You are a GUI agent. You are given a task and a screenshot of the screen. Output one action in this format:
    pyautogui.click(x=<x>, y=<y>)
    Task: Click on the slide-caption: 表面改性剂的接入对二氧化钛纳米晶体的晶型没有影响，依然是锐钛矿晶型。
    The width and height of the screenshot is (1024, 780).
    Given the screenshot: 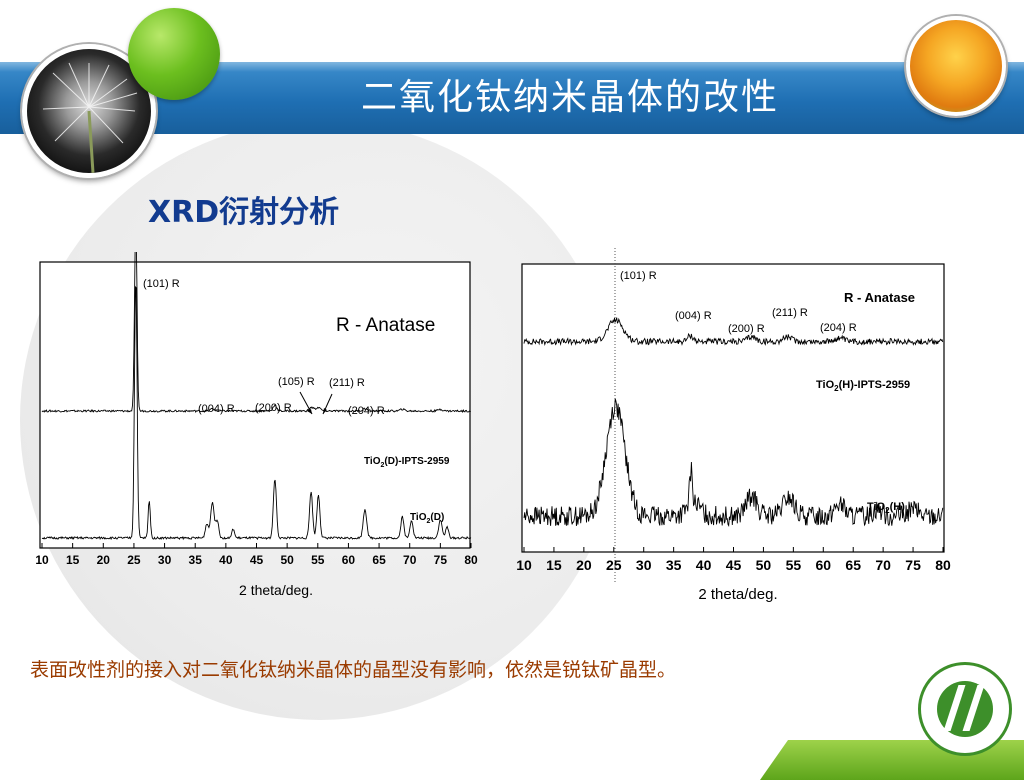 What is the action you would take?
    pyautogui.click(x=353, y=670)
    